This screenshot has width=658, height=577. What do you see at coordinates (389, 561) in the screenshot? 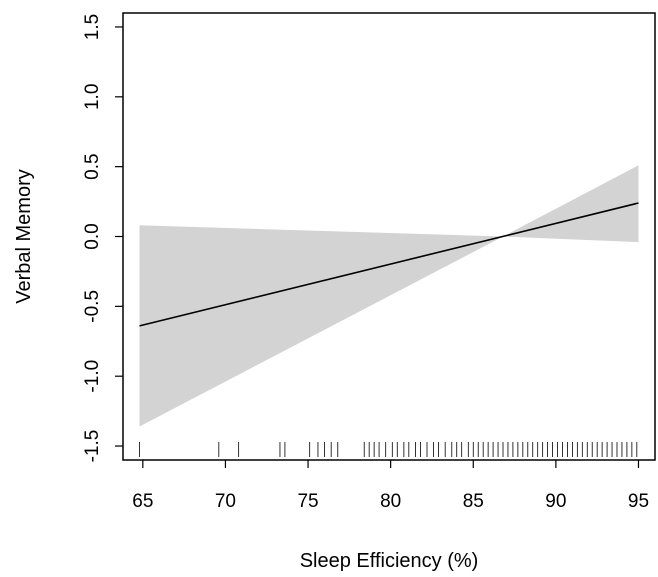
I see `x-axis-title: Sleep Efficiency (%)` at bounding box center [389, 561].